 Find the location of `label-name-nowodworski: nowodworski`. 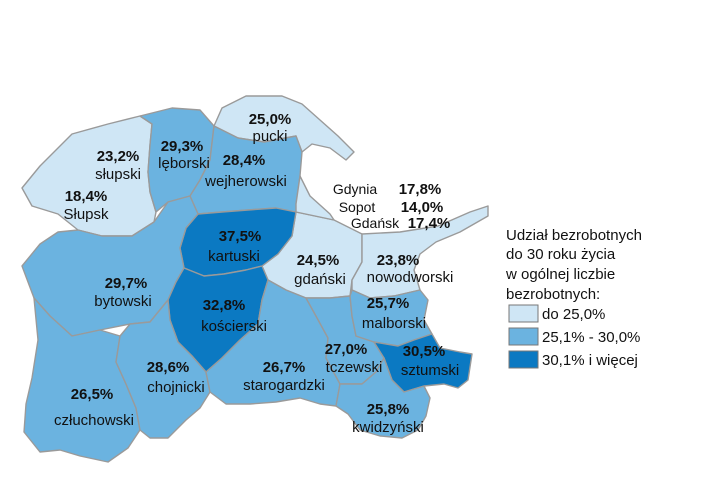

label-name-nowodworski: nowodworski is located at coordinates (410, 277).